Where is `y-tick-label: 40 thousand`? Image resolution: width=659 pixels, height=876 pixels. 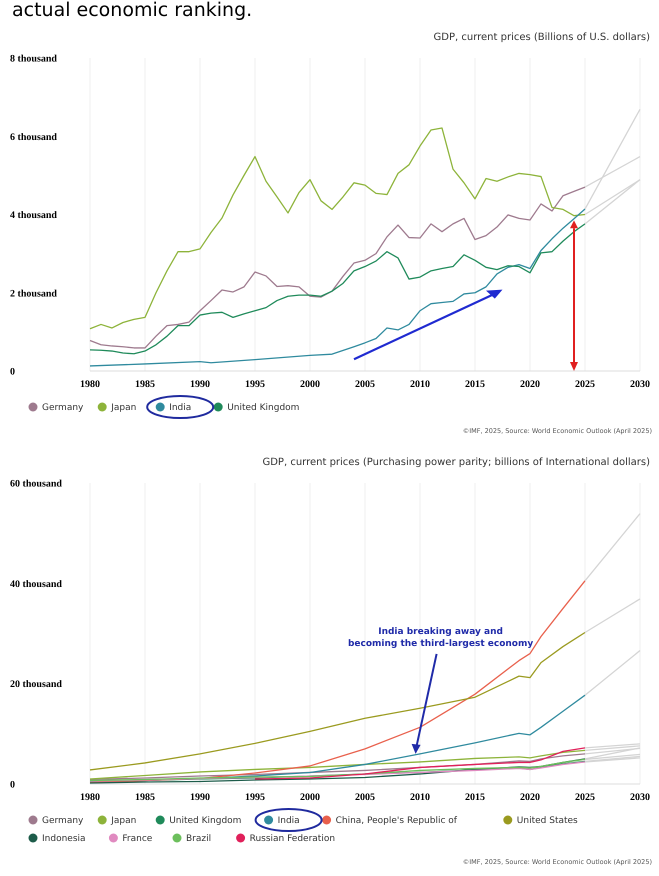 y-tick-label: 40 thousand is located at coordinates (36, 584).